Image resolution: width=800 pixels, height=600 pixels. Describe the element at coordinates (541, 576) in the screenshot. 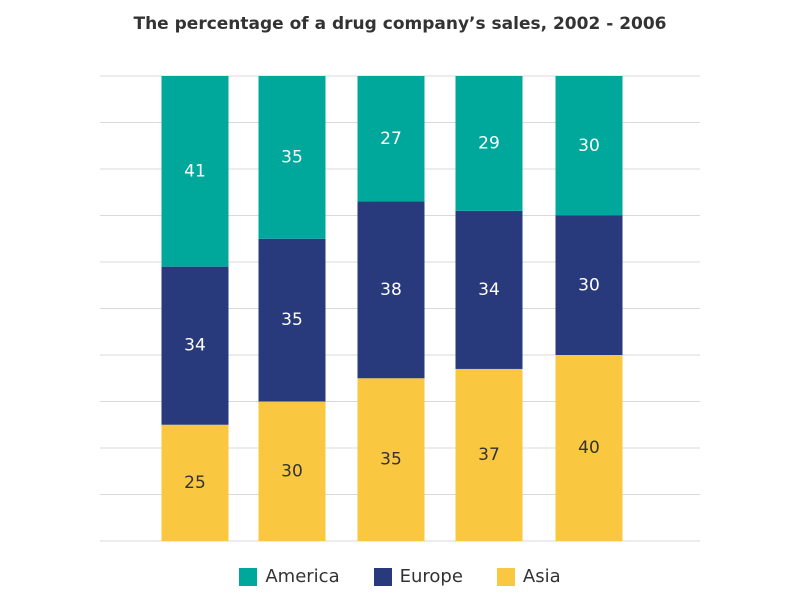

I see `legend-label-asia: Asia` at that location.